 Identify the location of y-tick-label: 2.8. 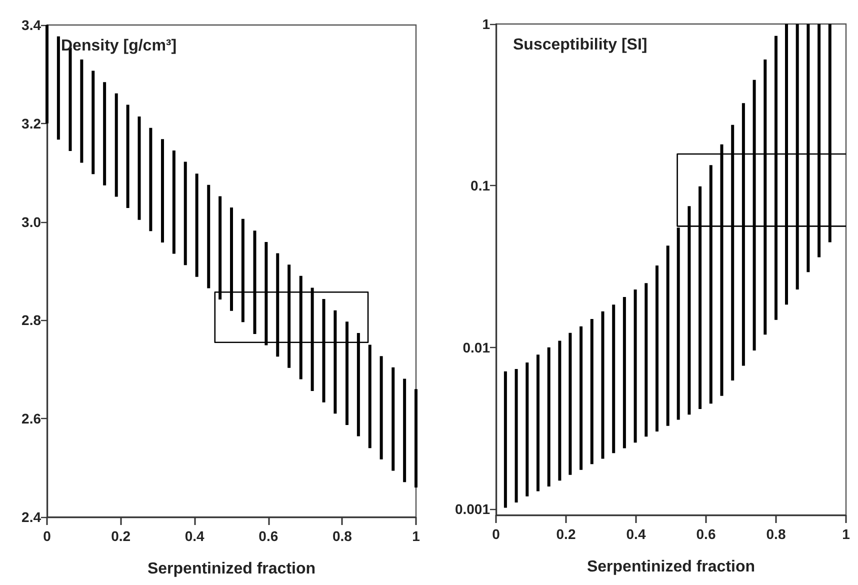
(32, 320).